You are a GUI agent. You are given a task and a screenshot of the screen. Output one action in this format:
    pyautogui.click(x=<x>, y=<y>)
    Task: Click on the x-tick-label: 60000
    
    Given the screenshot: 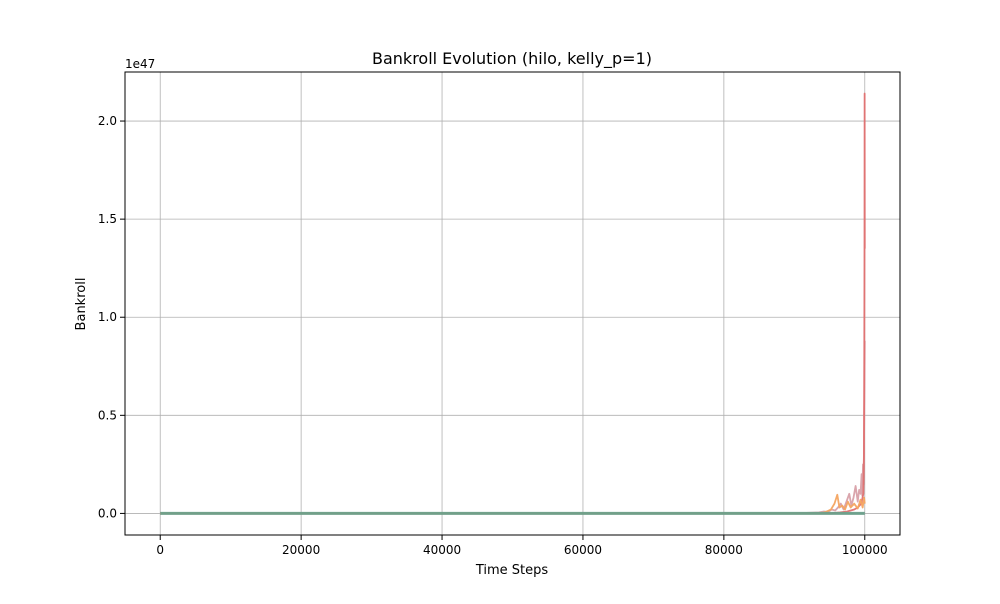 What is the action you would take?
    pyautogui.click(x=583, y=550)
    